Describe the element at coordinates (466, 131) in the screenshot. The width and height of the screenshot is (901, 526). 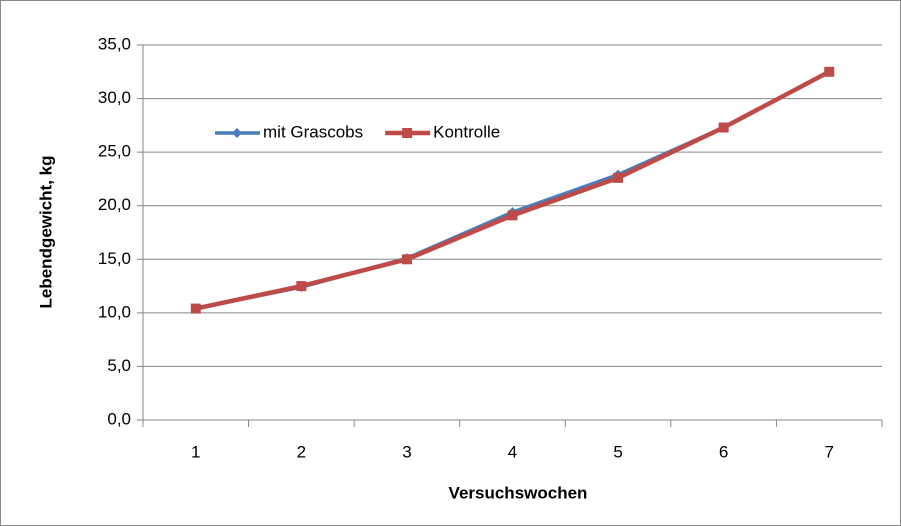
I see `legend-label: Kontrolle` at that location.